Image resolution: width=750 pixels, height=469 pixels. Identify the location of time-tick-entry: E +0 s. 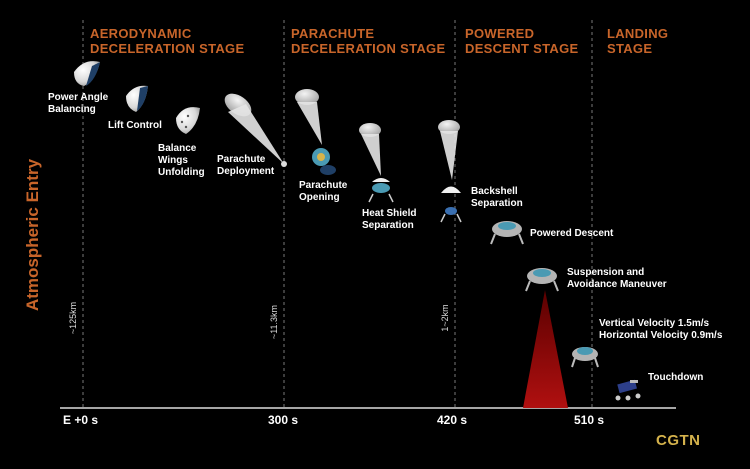
(81, 420).